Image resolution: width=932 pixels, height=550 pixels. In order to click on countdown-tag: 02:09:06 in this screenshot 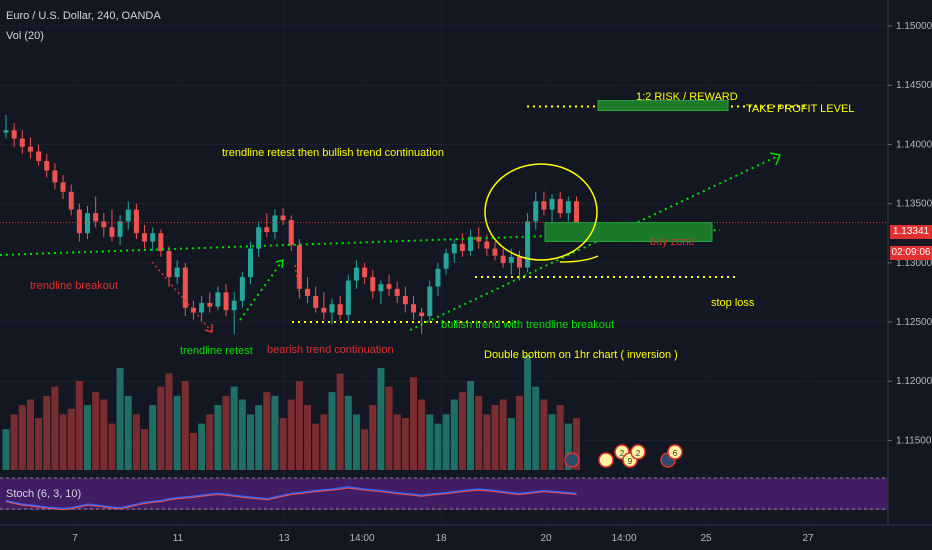, I will do `click(911, 253)`.